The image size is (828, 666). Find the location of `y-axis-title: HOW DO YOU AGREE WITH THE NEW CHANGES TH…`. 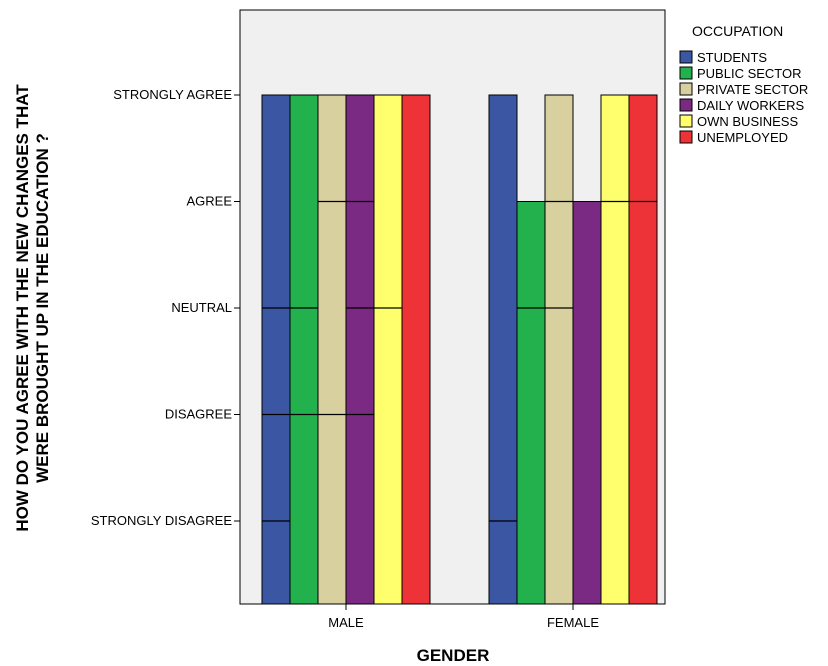

y-axis-title: HOW DO YOU AGREE WITH THE NEW CHANGES TH… is located at coordinates (32, 308).